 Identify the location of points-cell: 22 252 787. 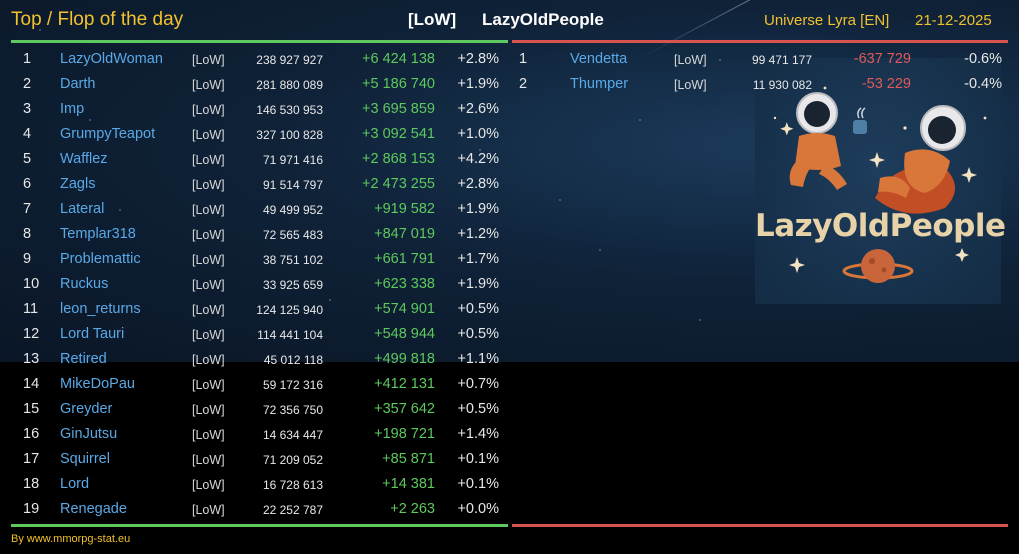
(292, 510).